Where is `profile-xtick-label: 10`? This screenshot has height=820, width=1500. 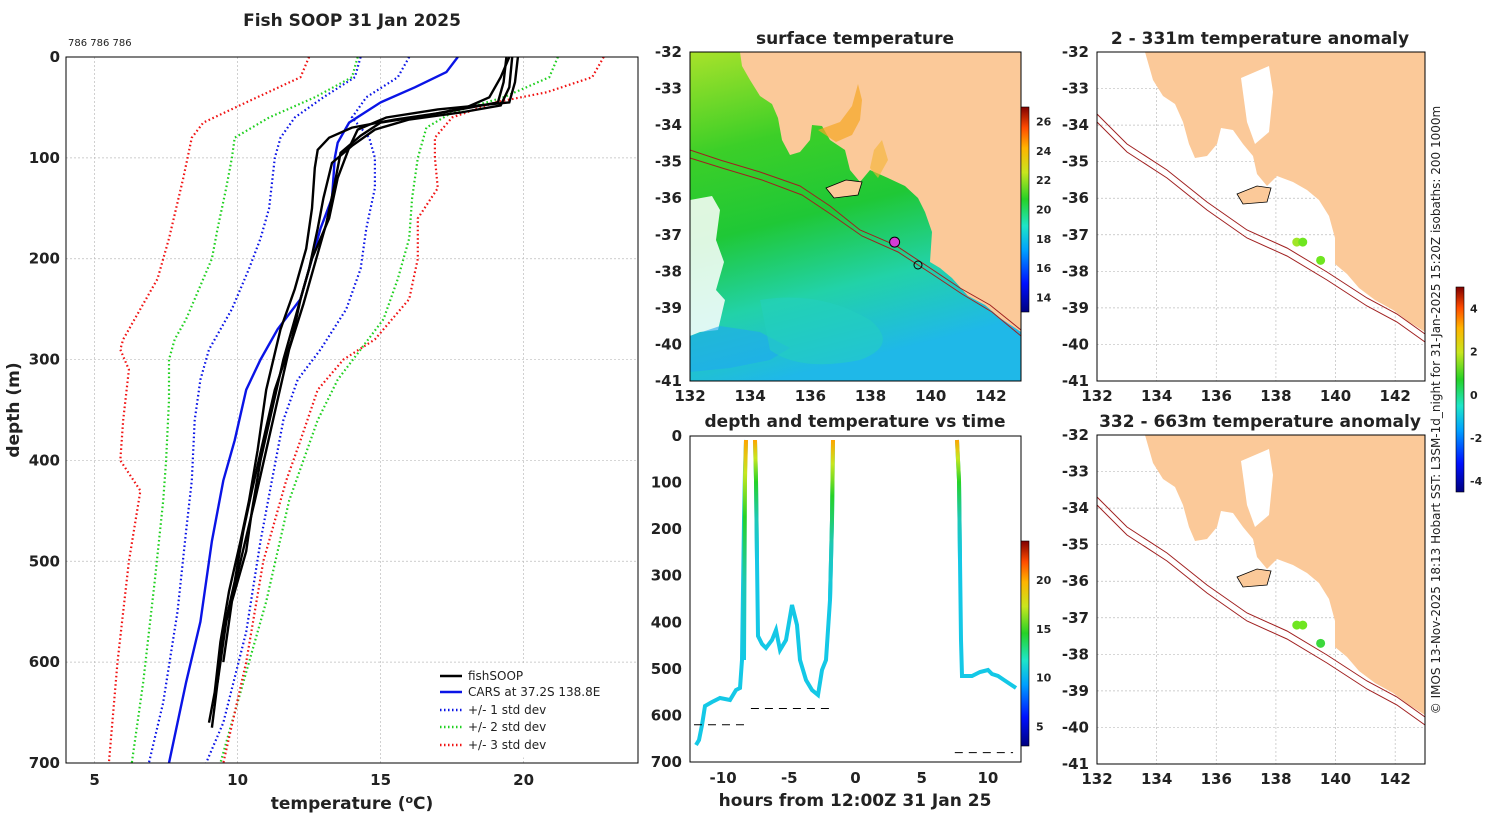 profile-xtick-label: 10 is located at coordinates (237, 780).